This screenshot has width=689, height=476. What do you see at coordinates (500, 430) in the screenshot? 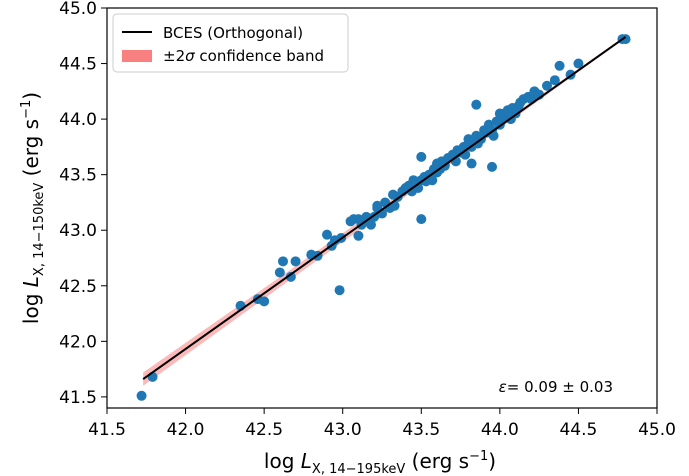
I see `x-tick-label: 44.0` at bounding box center [500, 430].